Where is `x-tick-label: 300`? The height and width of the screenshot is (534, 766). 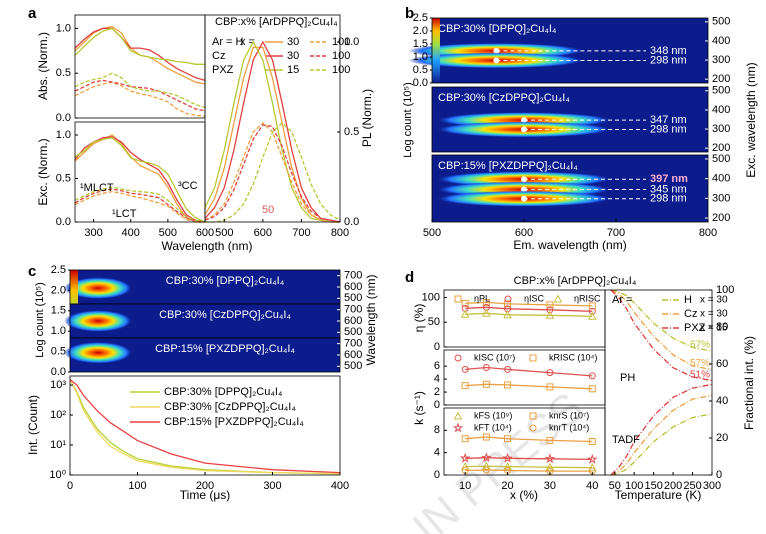 x-tick-label: 300 is located at coordinates (93, 233).